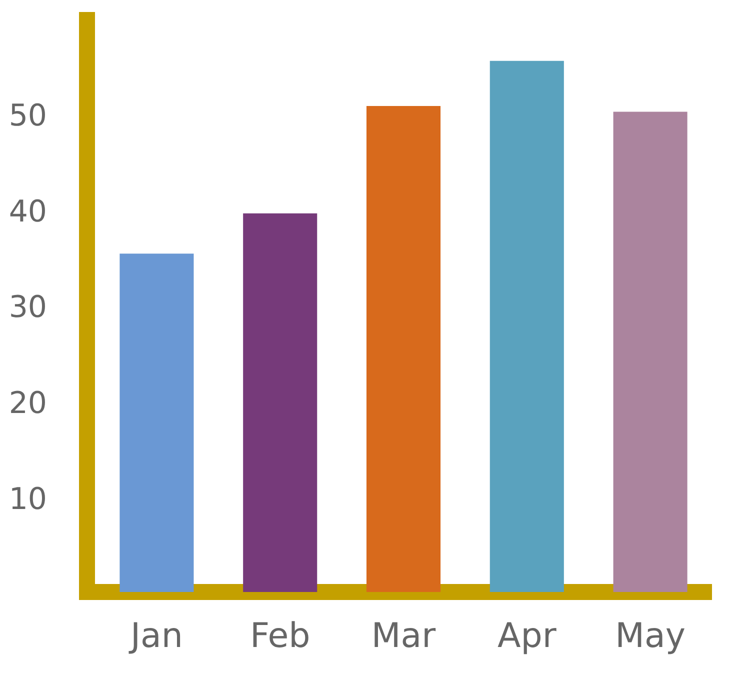 The image size is (737, 675). I want to click on y-tick-label: 50, so click(27, 116).